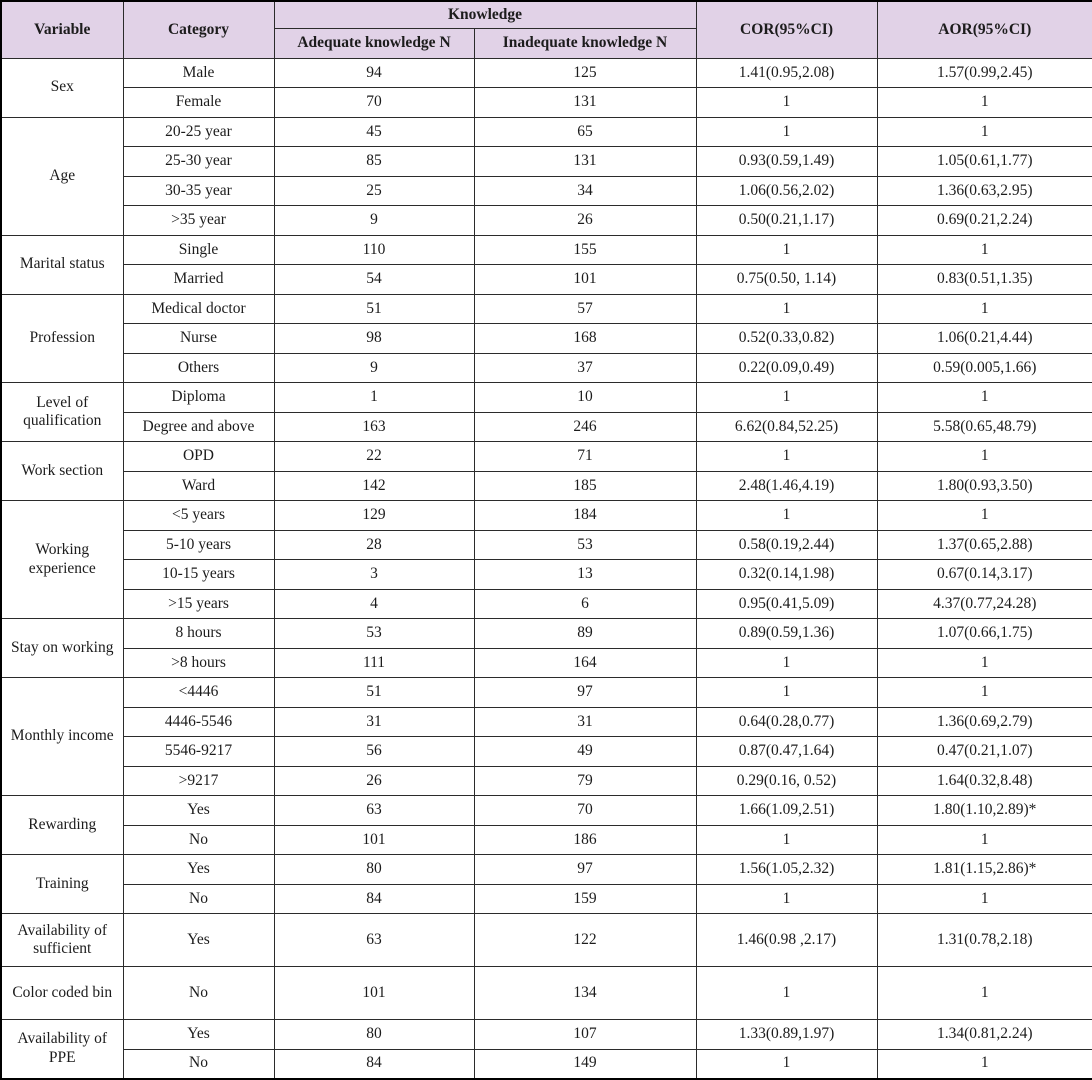  I want to click on category-cell: >9217, so click(198, 780).